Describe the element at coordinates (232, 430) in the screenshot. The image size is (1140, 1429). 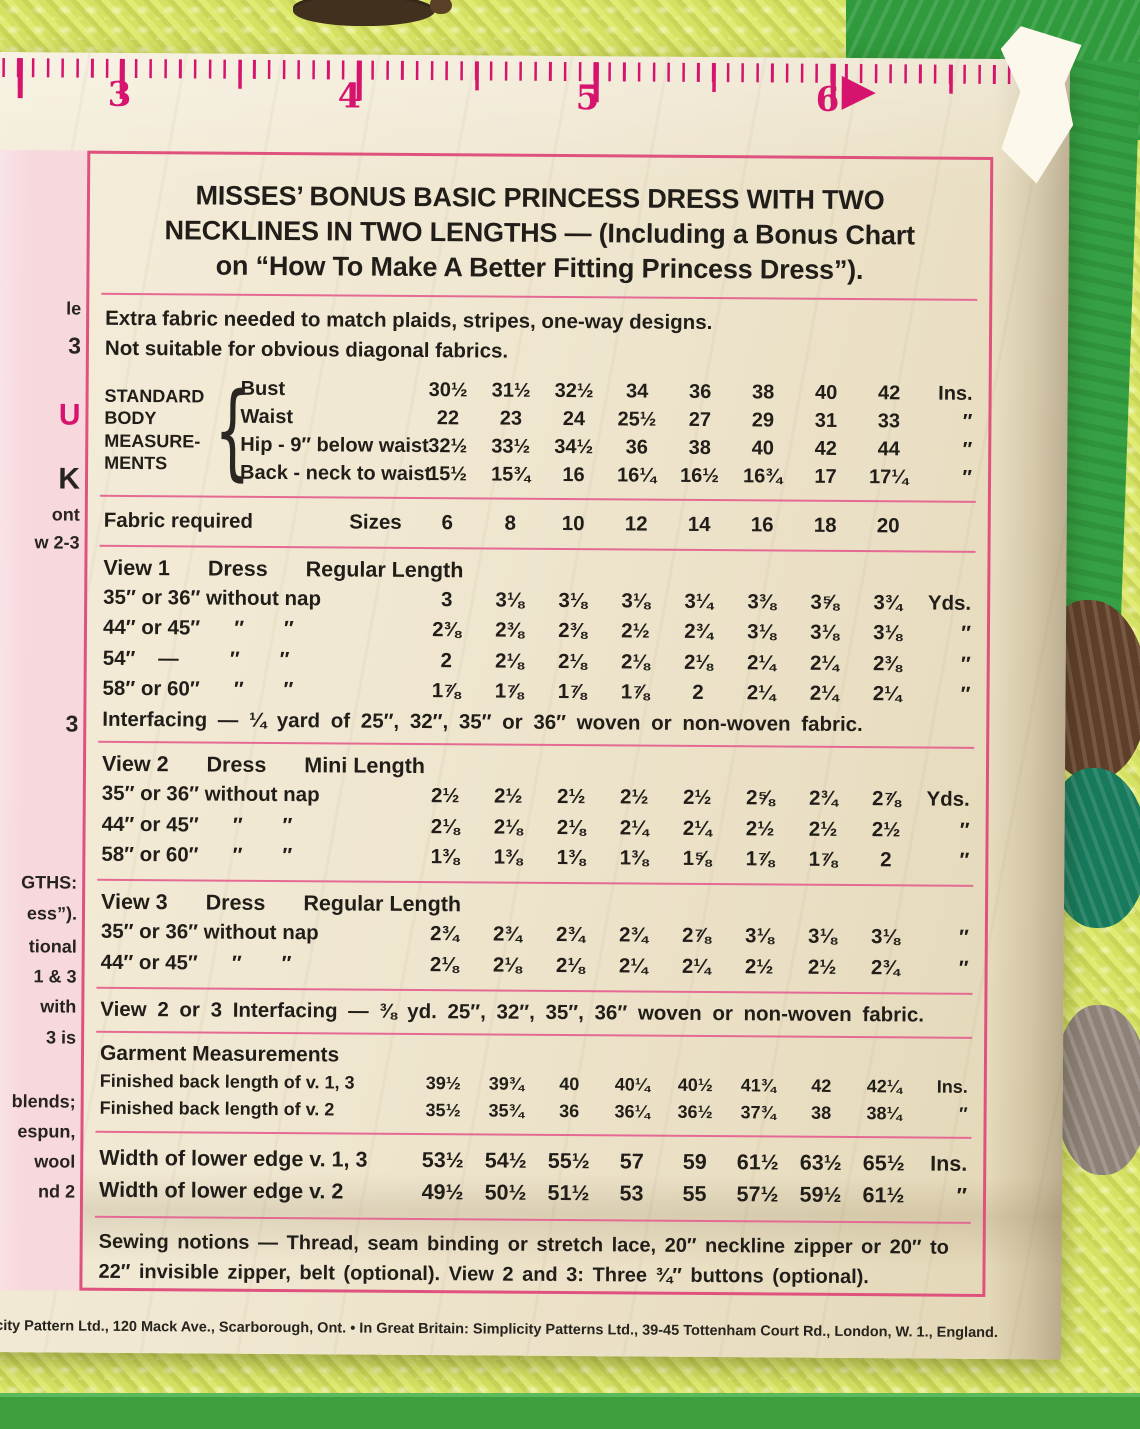
I see `brace-glyph: {` at that location.